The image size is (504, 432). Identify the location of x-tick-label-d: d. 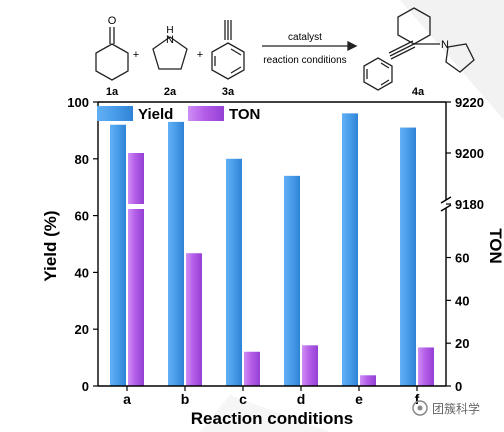
(301, 399).